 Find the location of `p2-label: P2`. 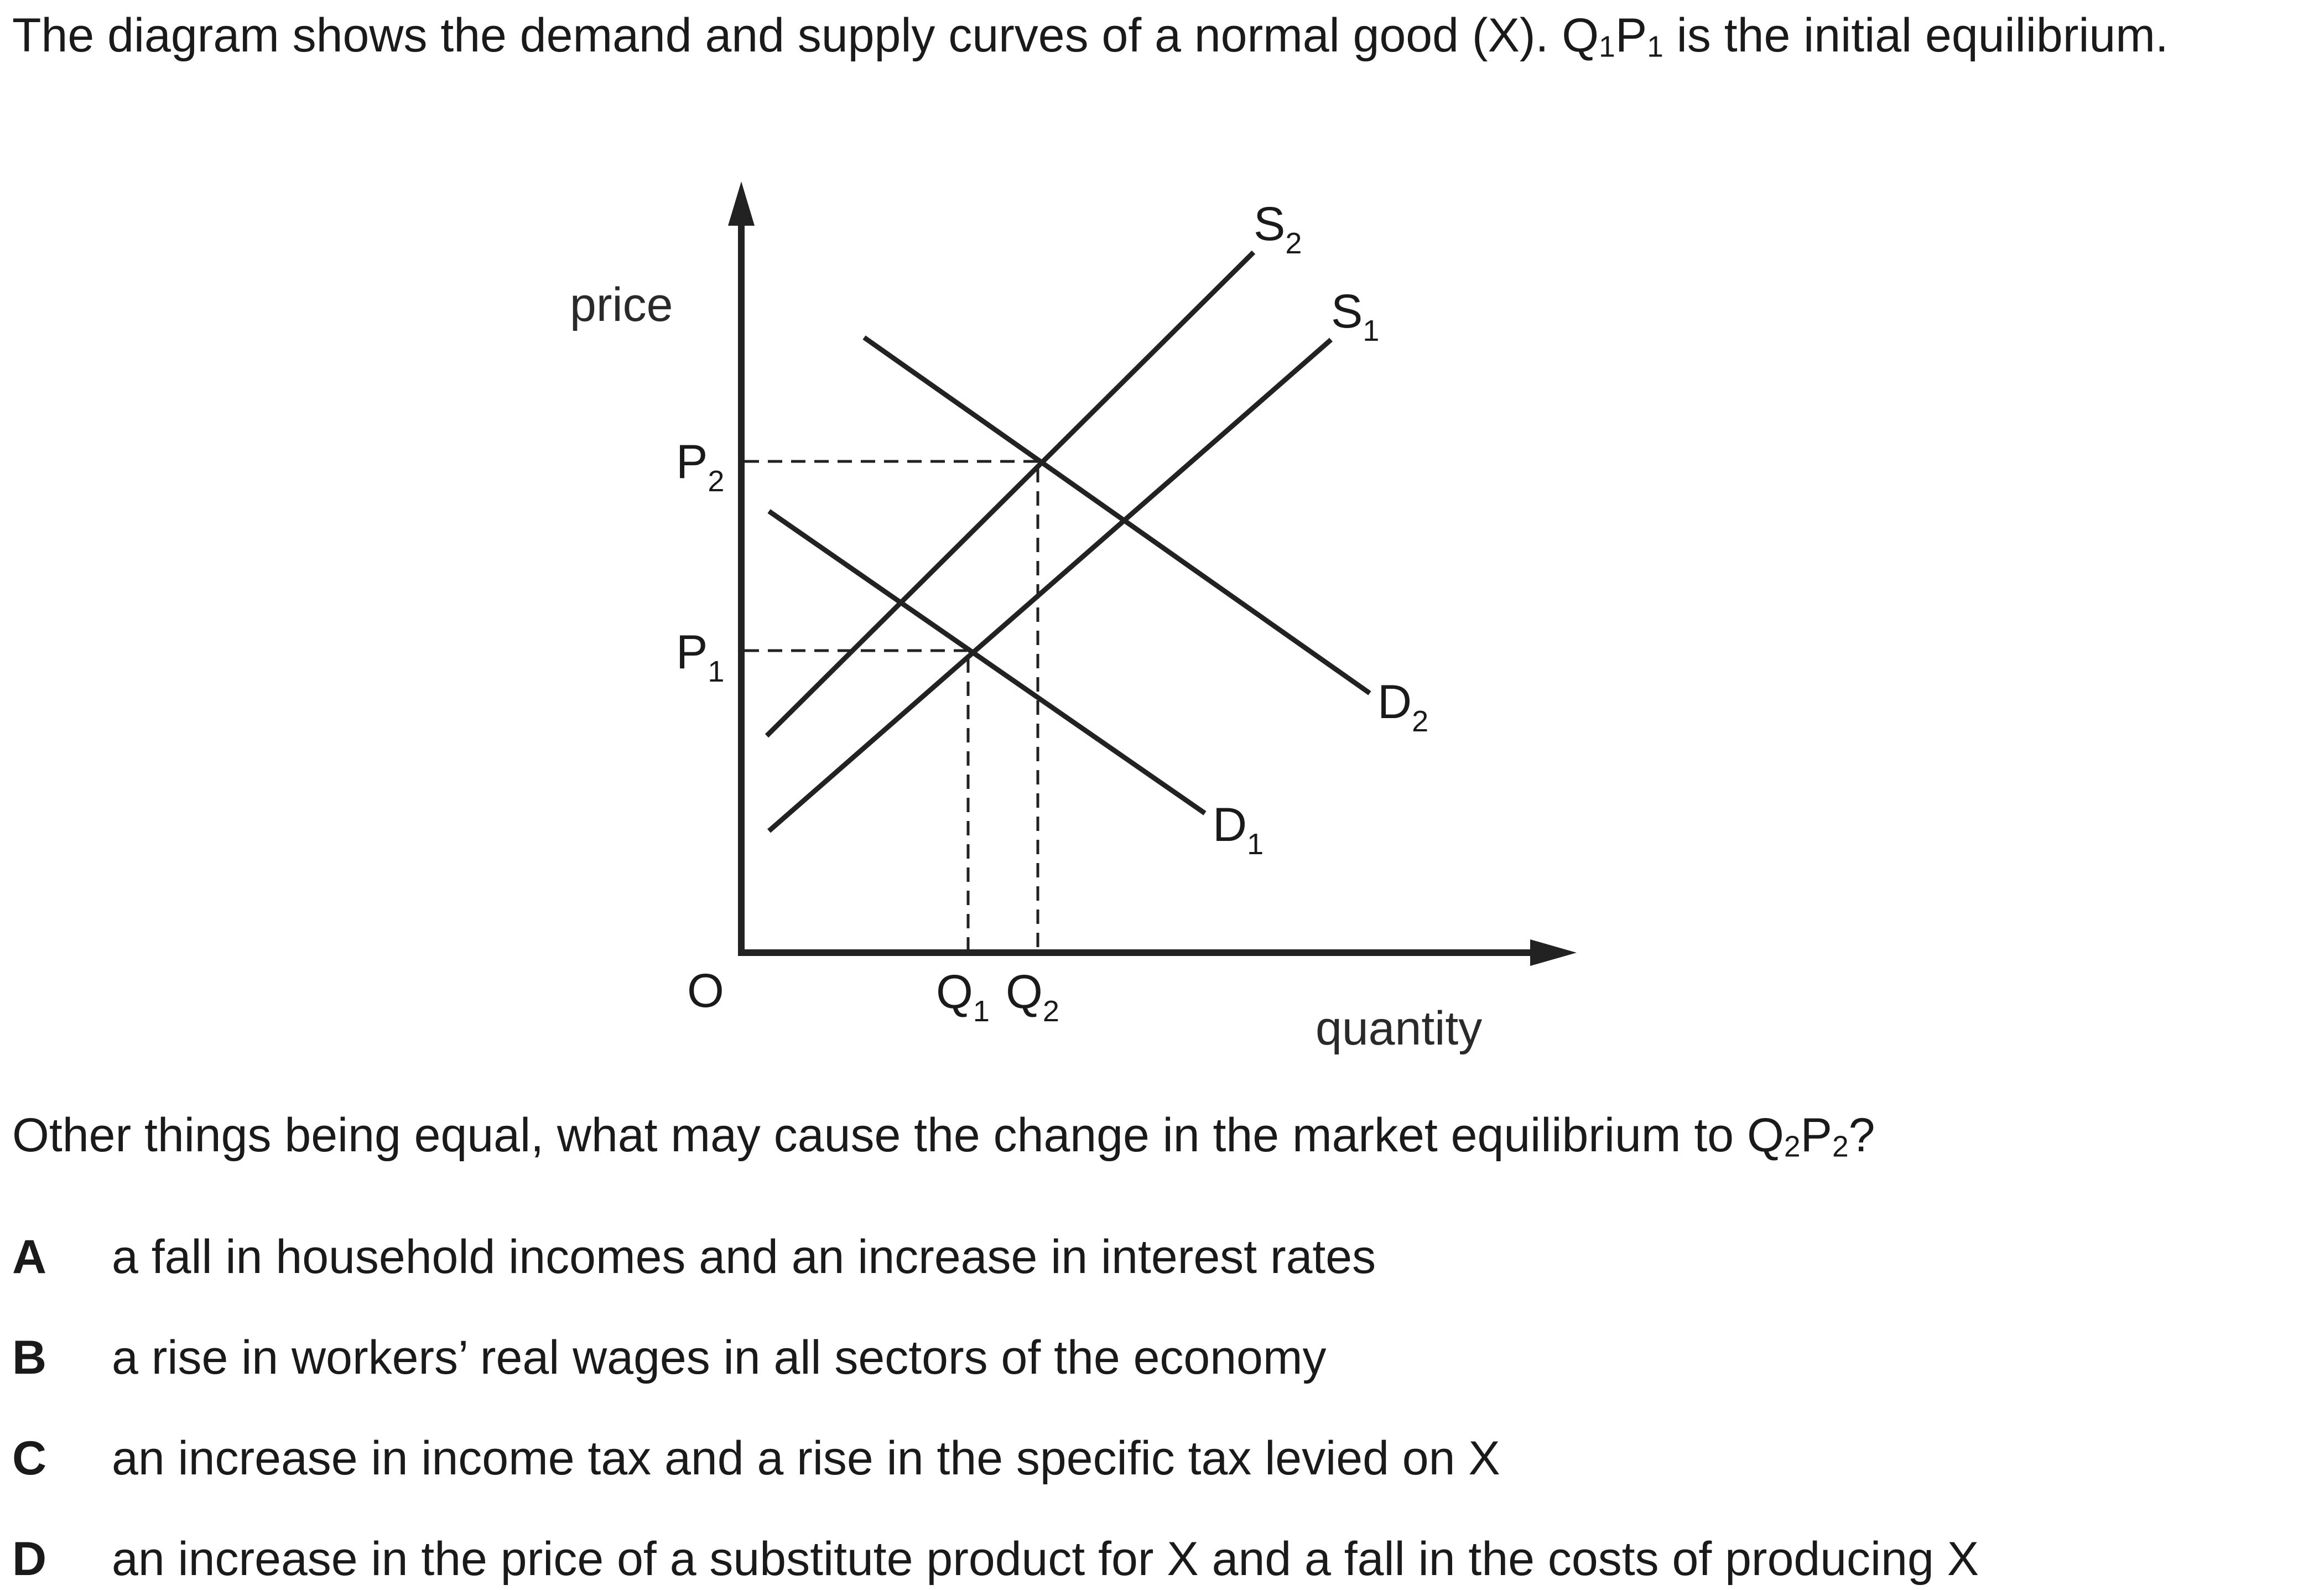

p2-label: P2 is located at coordinates (700, 466).